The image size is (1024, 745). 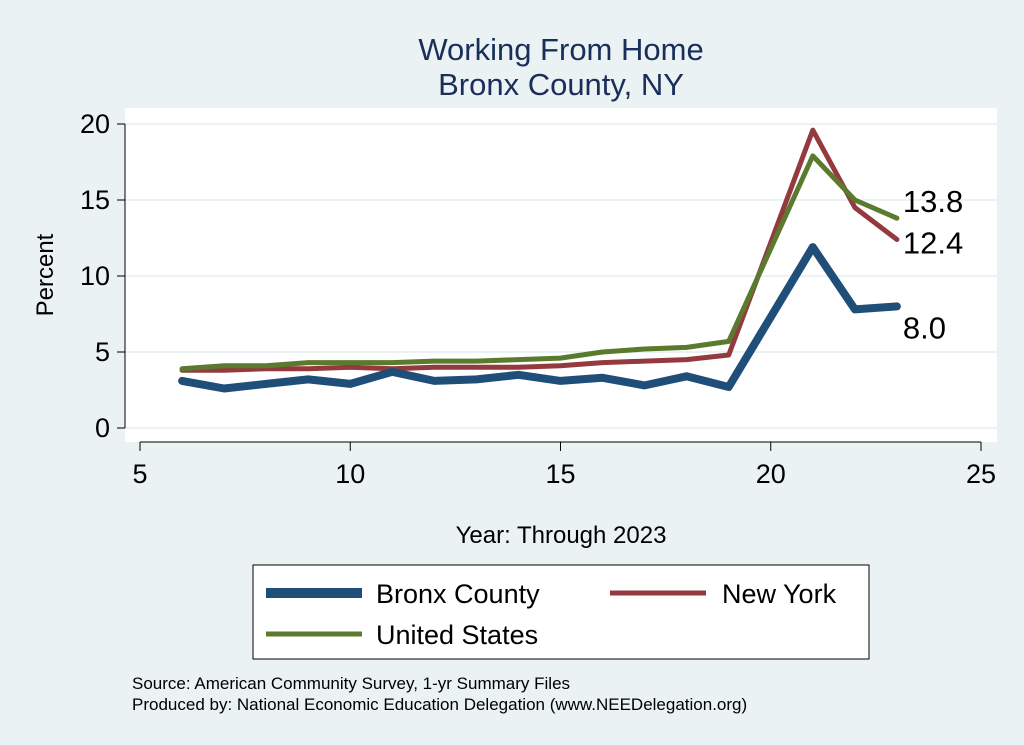 I want to click on chart-title-line-1: Working From Home, so click(x=560, y=49).